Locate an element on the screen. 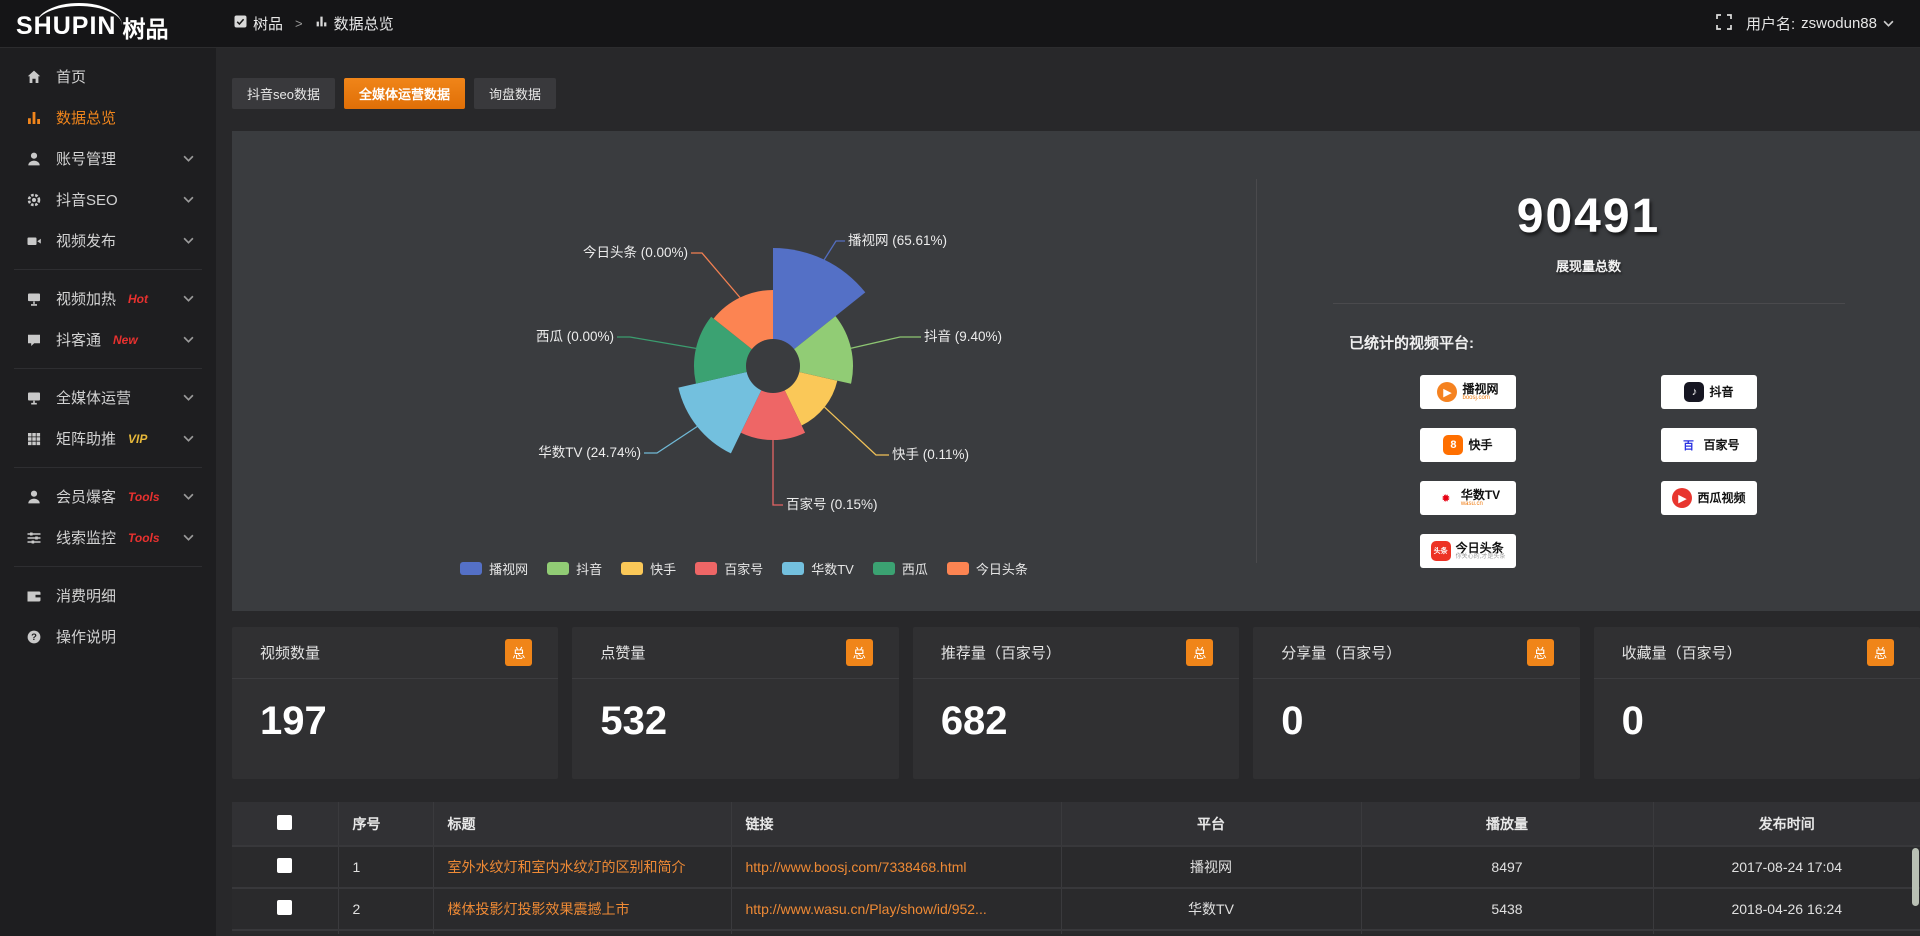 The image size is (1920, 936). legend-swatch is located at coordinates (706, 568).